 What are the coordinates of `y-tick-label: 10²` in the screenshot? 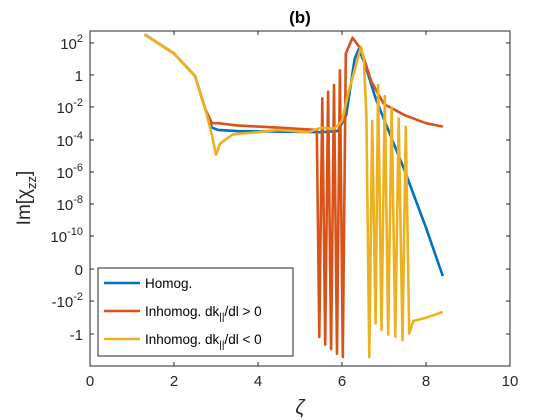 It's located at (71, 43).